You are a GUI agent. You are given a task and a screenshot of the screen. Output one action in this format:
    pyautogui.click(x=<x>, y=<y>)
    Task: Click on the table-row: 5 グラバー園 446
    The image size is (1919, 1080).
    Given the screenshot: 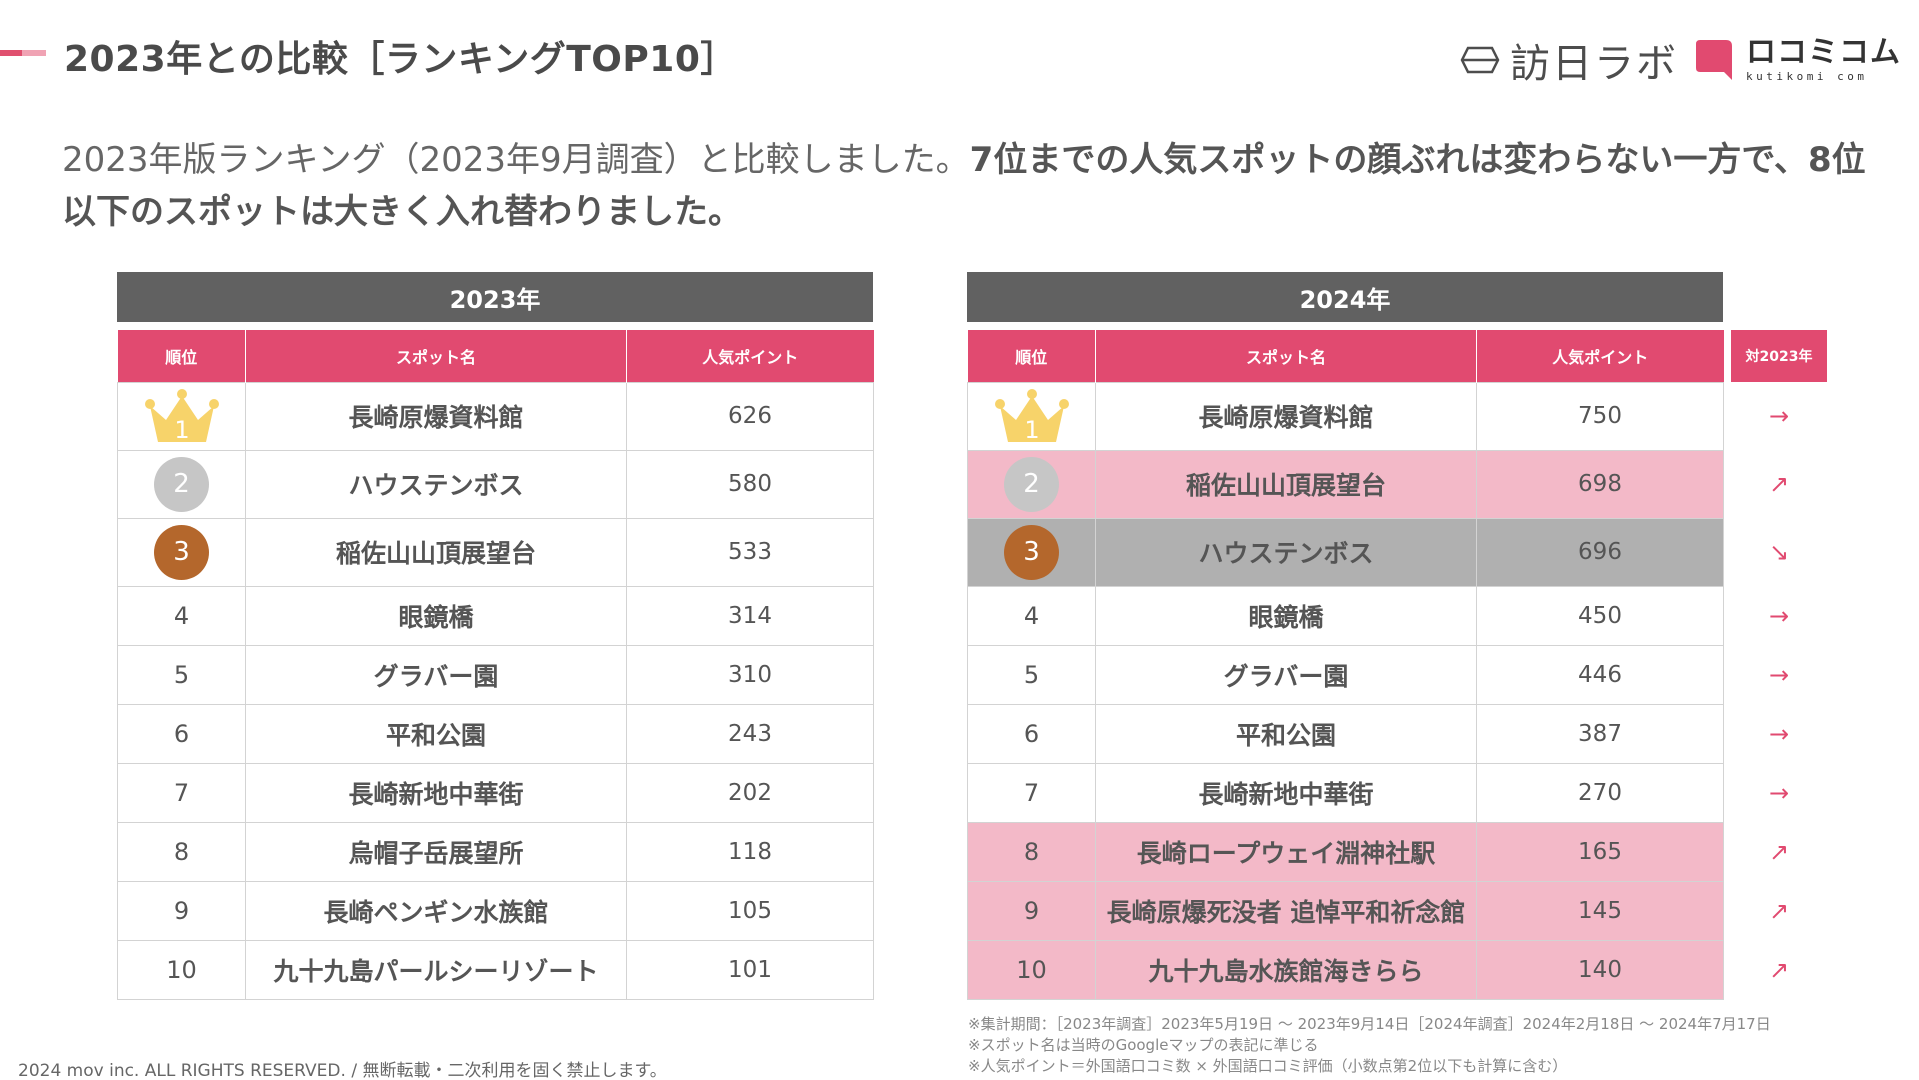 What is the action you would take?
    pyautogui.click(x=1345, y=674)
    